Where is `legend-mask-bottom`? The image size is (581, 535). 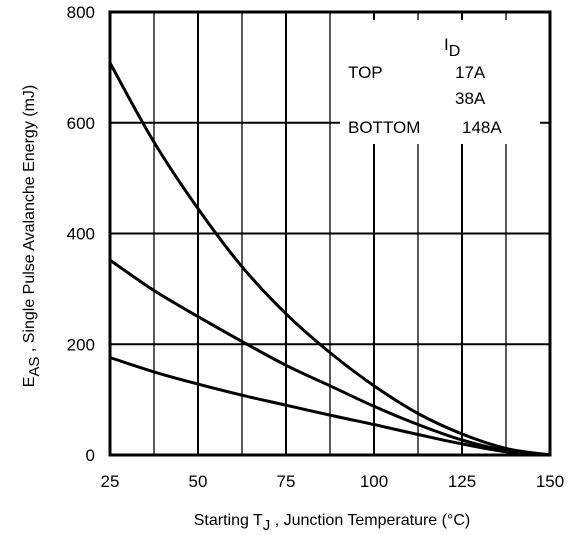
legend-mask-bottom is located at coordinates (440, 124).